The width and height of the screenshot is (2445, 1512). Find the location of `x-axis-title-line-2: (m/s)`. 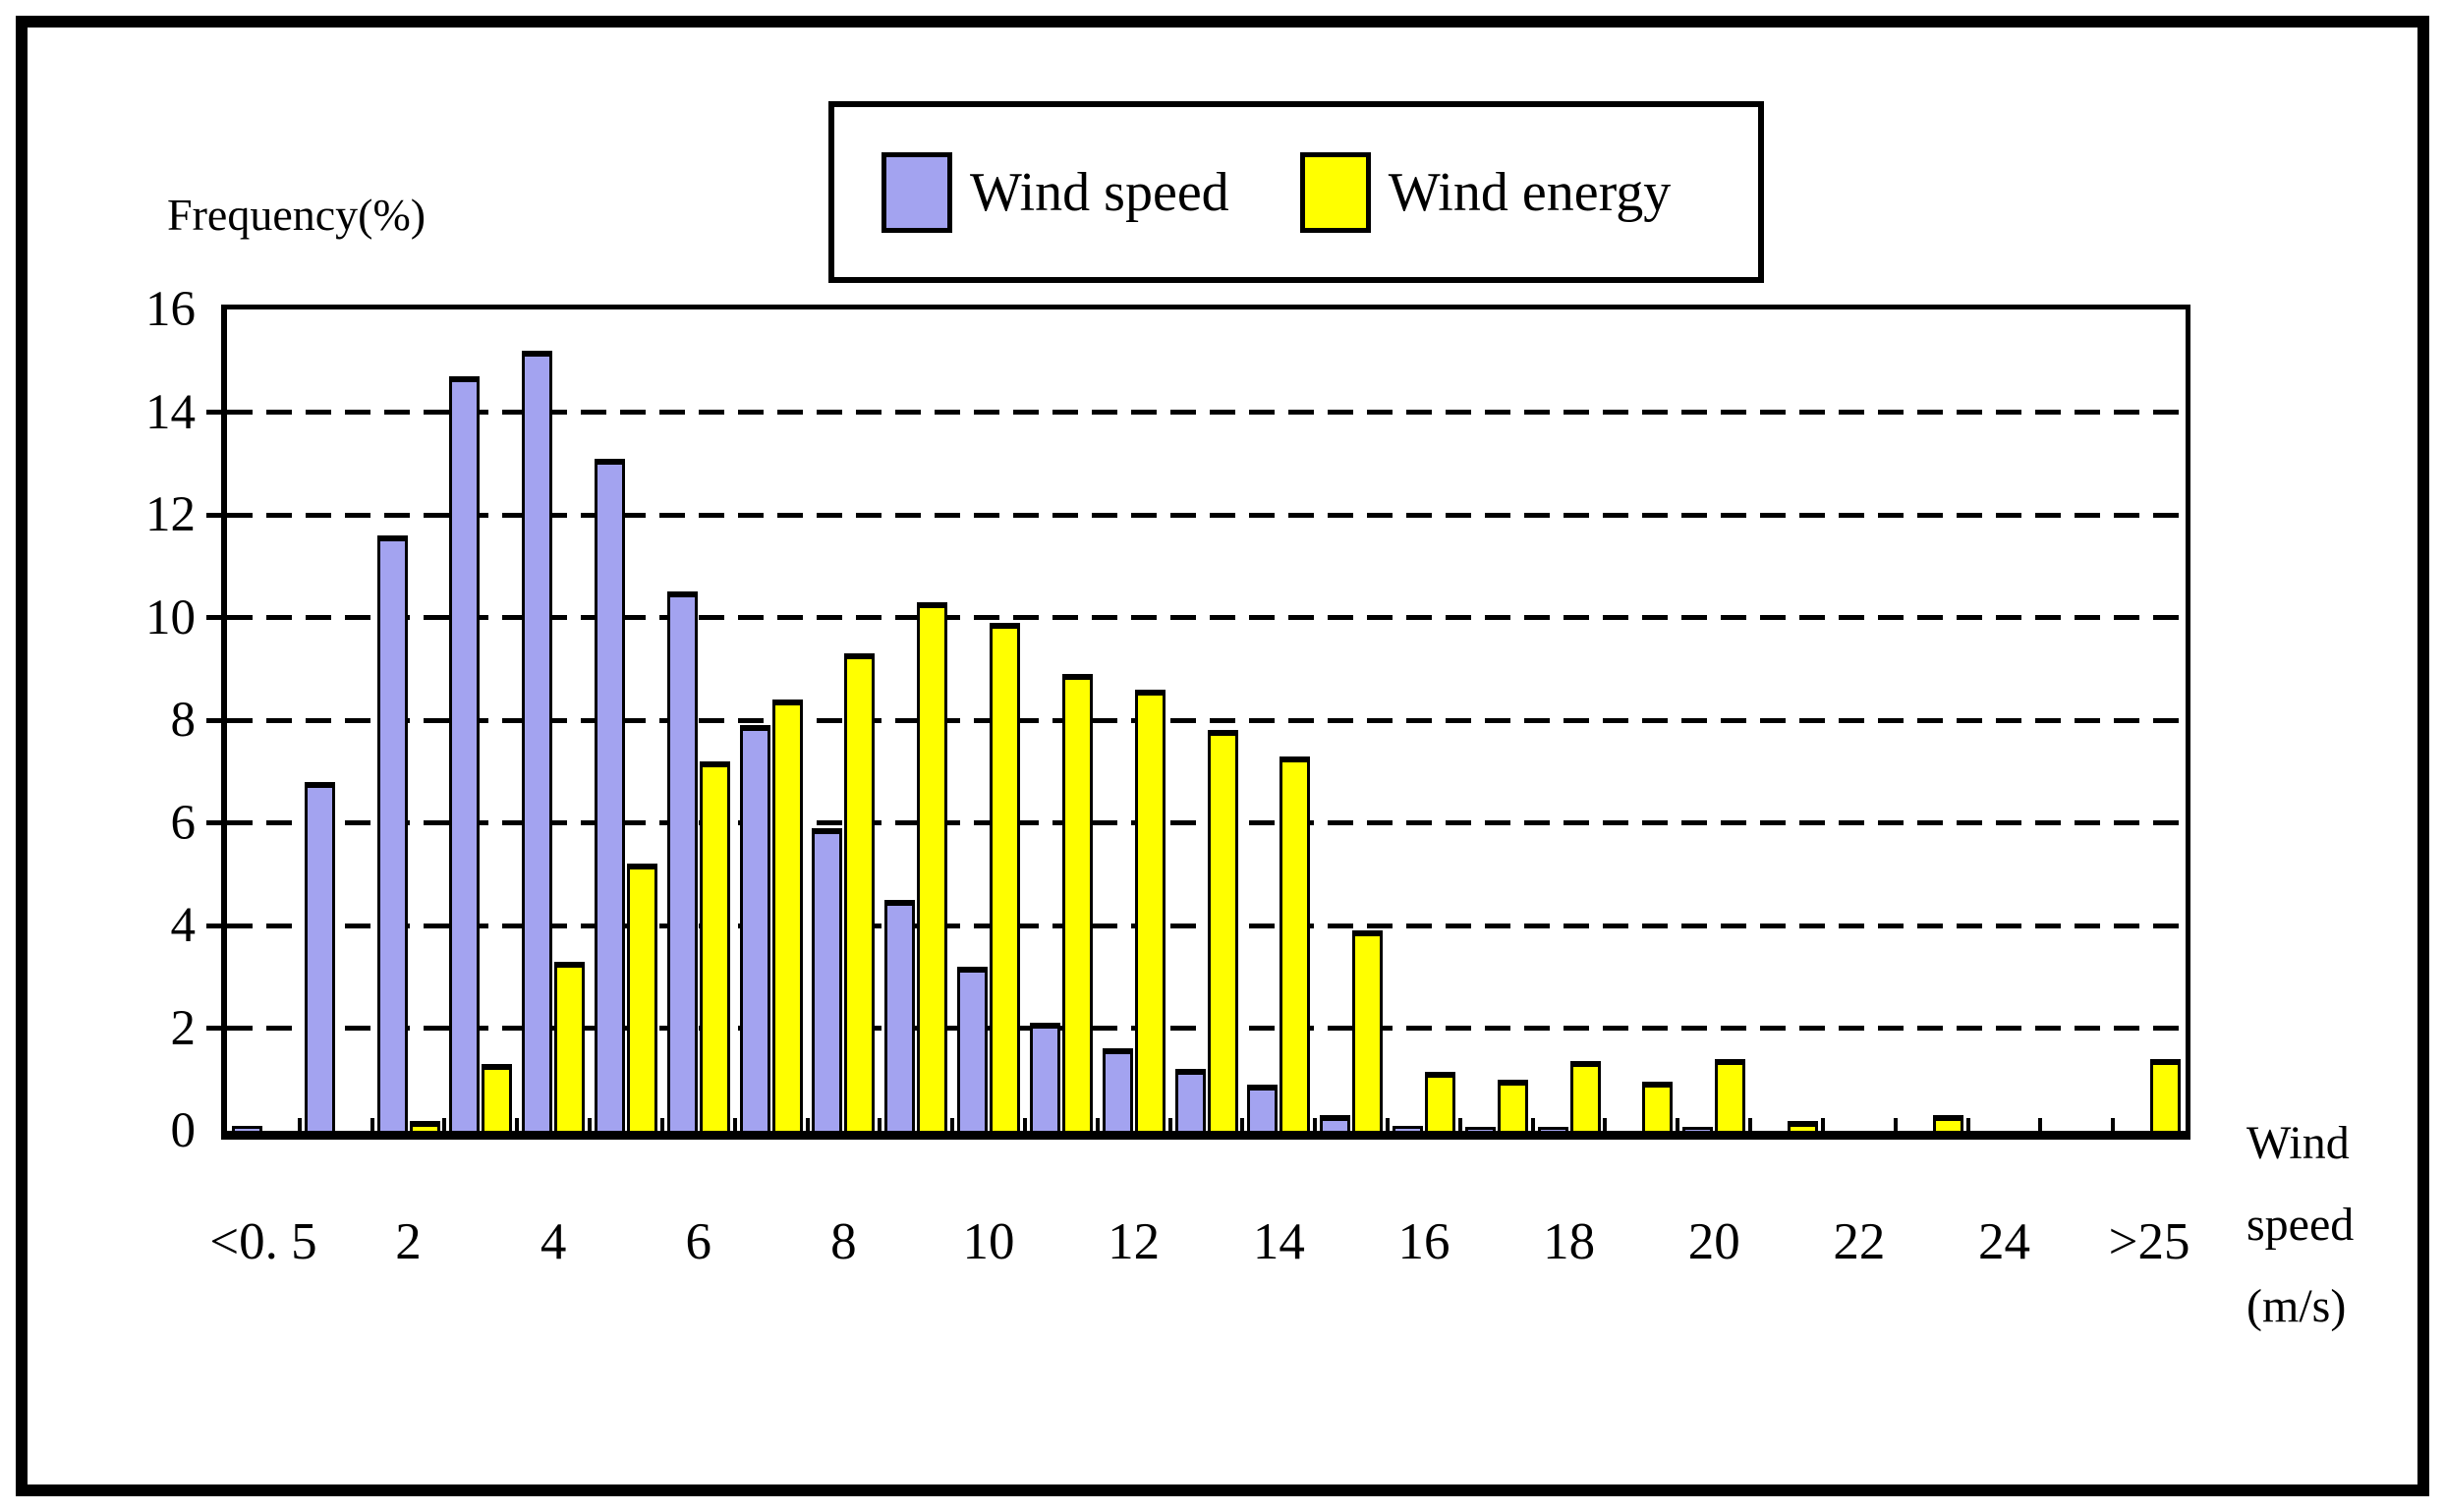

x-axis-title-line-2: (m/s) is located at coordinates (2297, 1306).